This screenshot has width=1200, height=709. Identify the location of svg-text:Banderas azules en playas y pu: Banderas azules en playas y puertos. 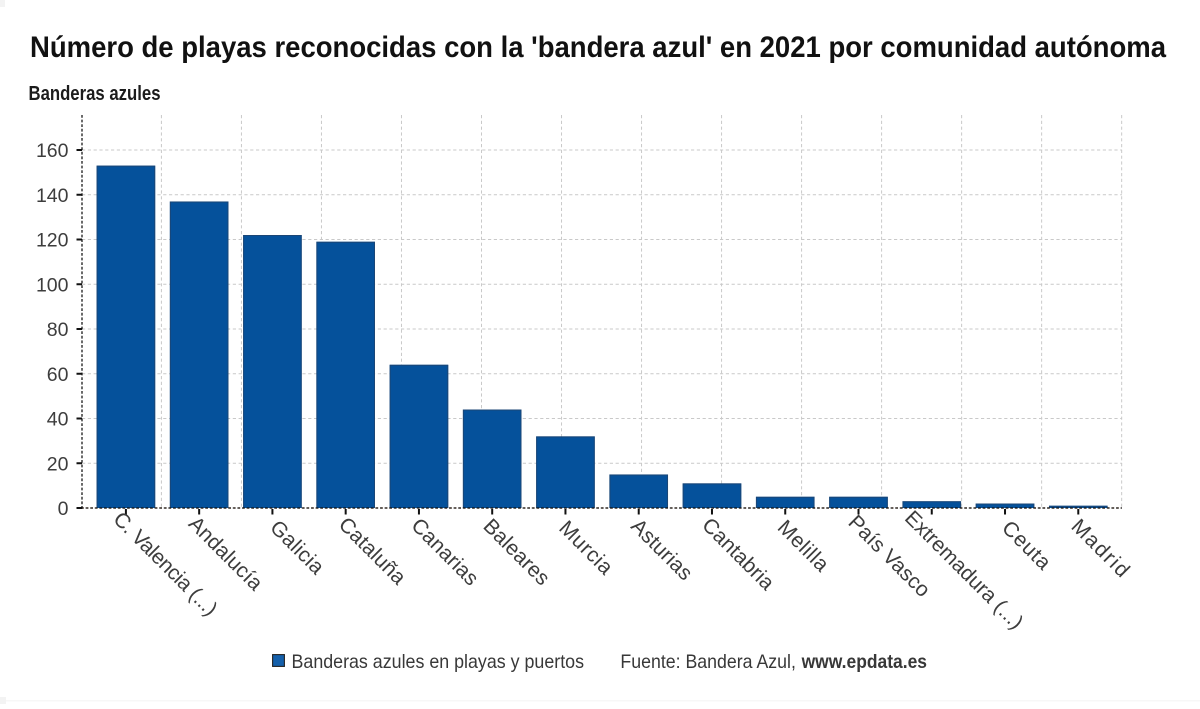
(438, 662).